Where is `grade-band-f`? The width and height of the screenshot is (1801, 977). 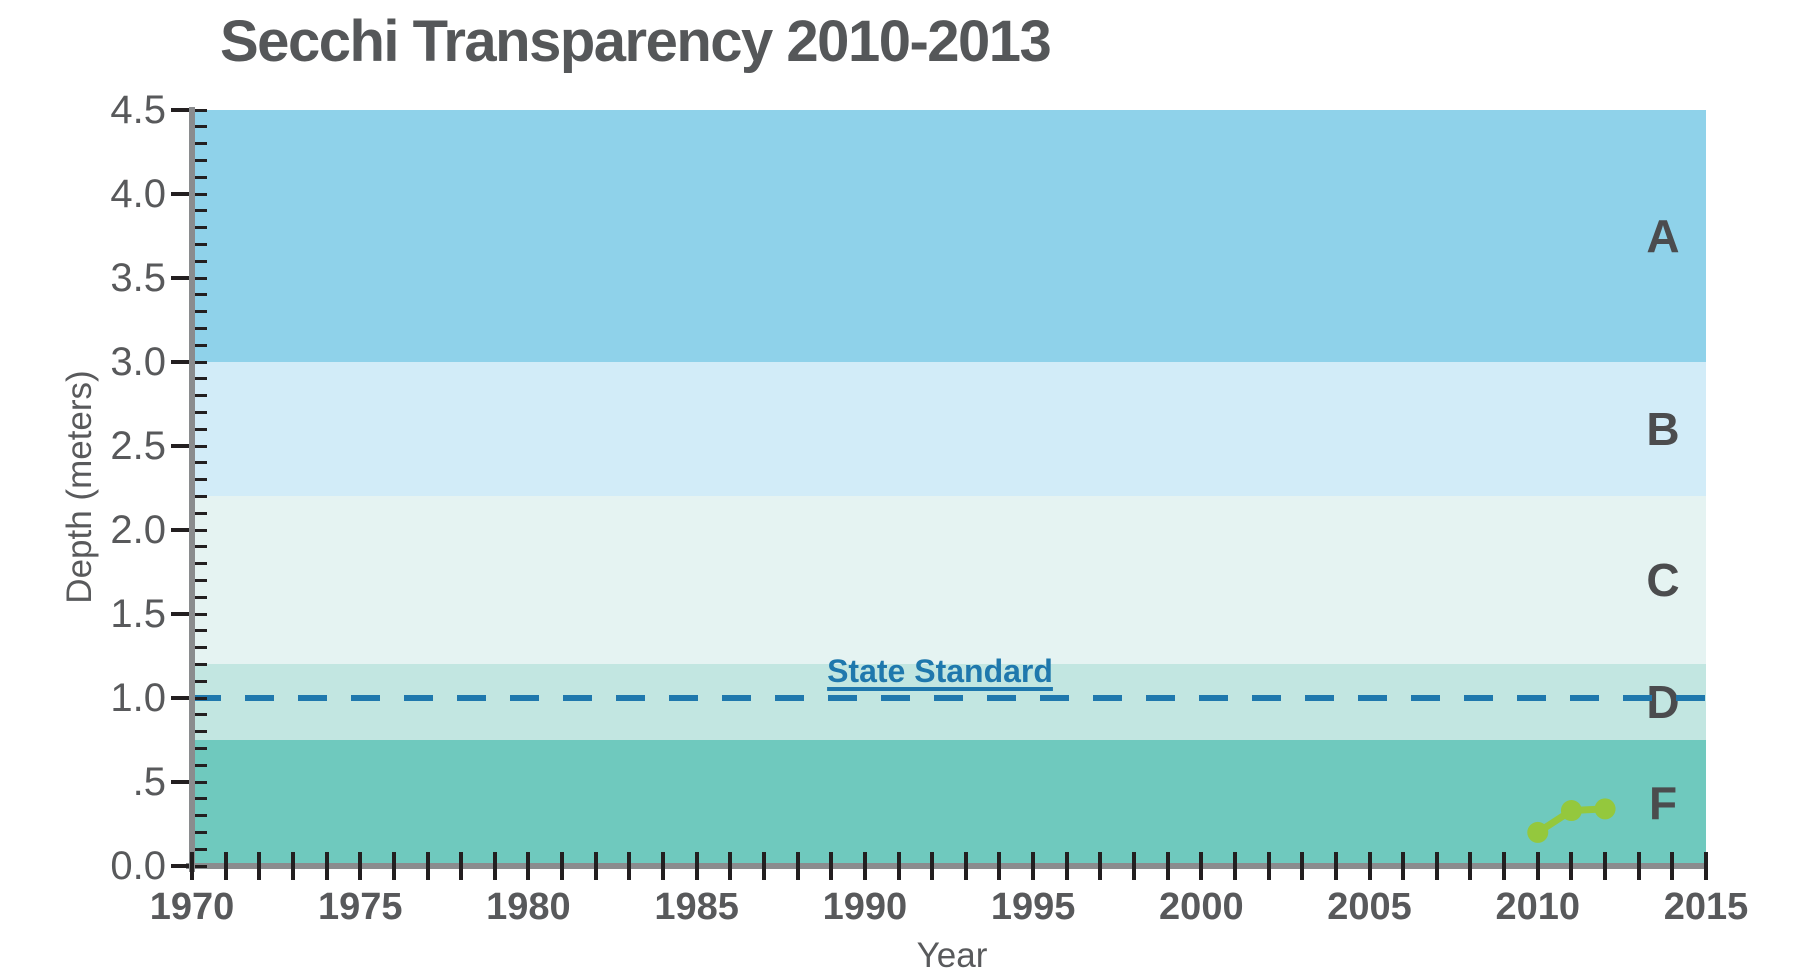
grade-band-f is located at coordinates (949, 803).